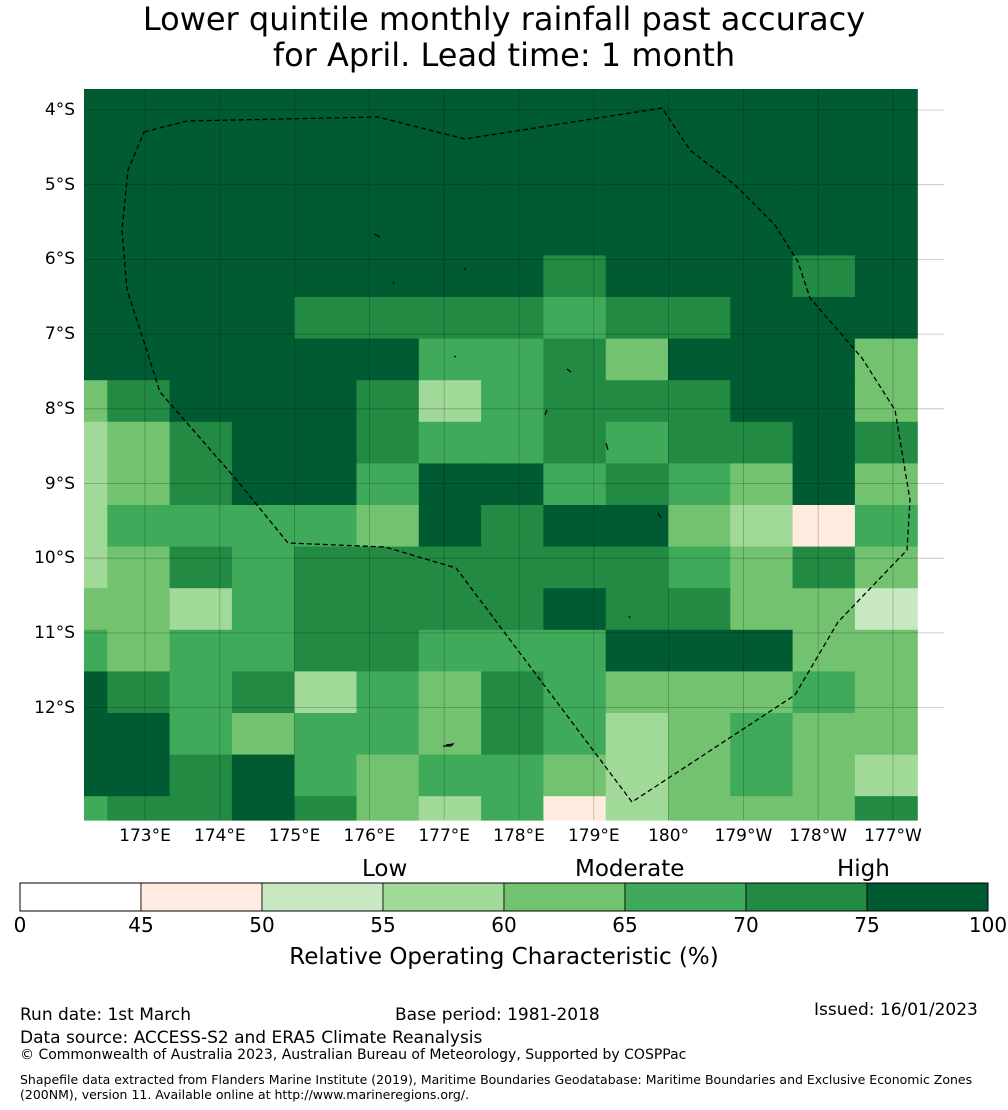  I want to click on colorbar-tick: 60, so click(504, 925).